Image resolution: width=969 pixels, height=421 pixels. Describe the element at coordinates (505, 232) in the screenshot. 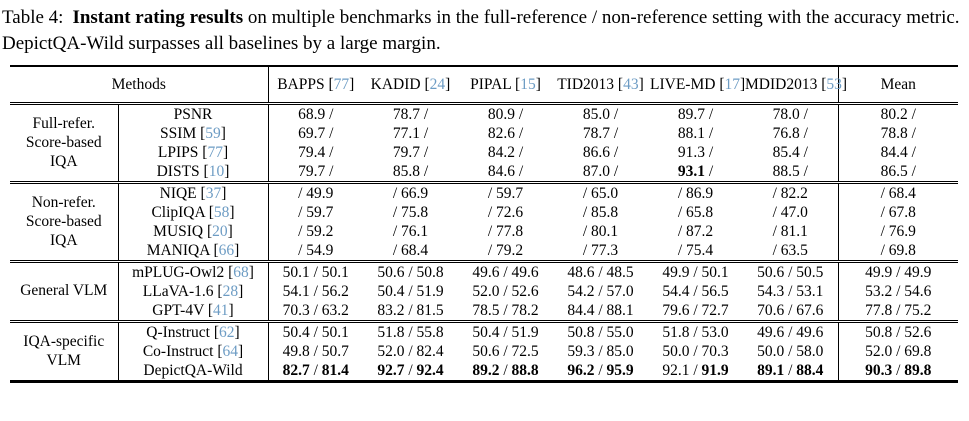

I see `score-cell: / 77.8` at that location.